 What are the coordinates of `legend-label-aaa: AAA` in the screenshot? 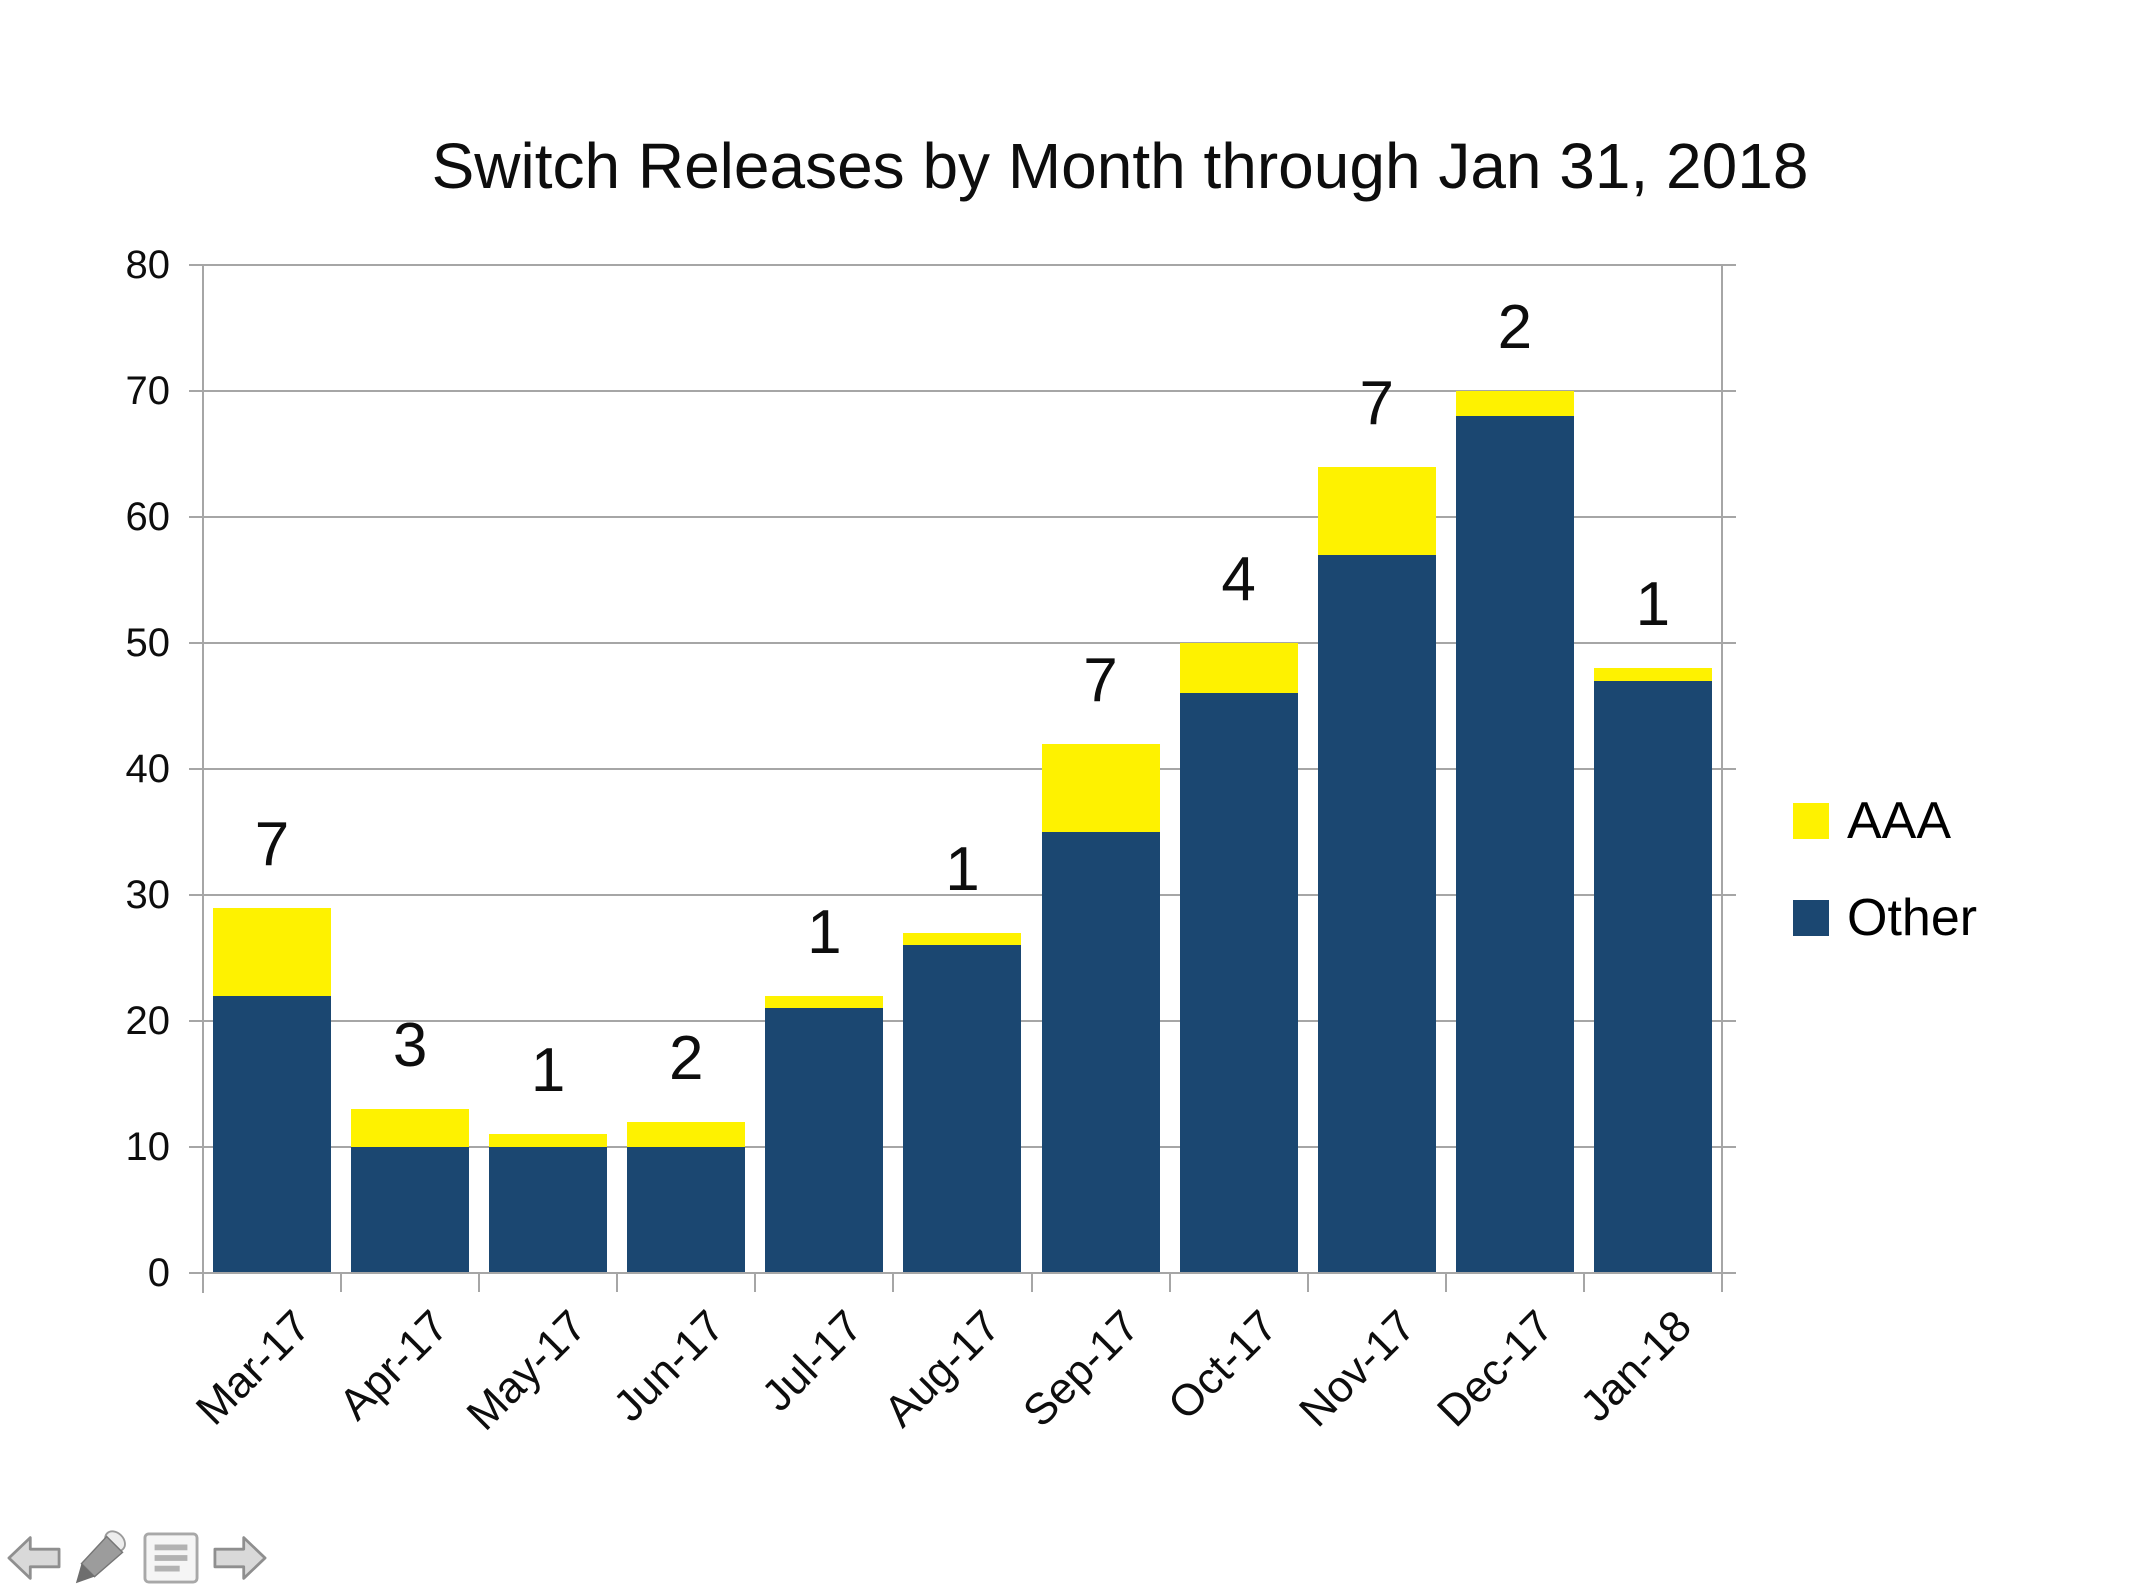 It's located at (1899, 821).